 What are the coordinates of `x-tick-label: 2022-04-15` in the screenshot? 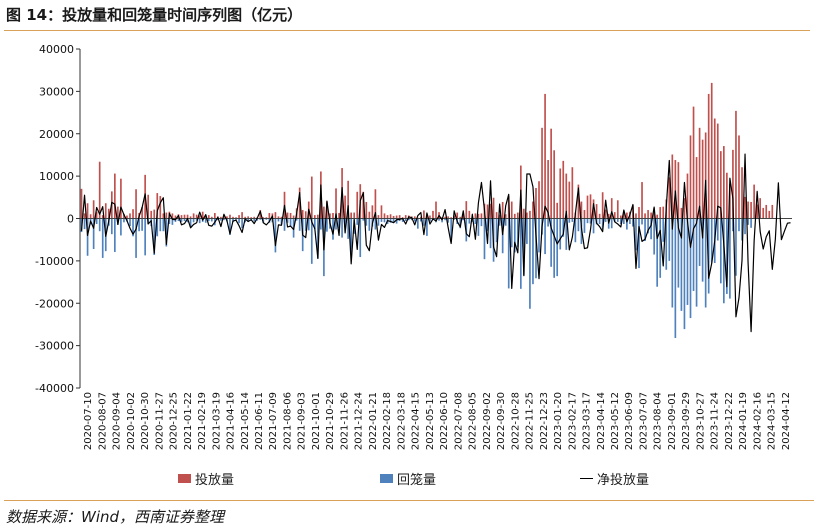 It's located at (416, 421).